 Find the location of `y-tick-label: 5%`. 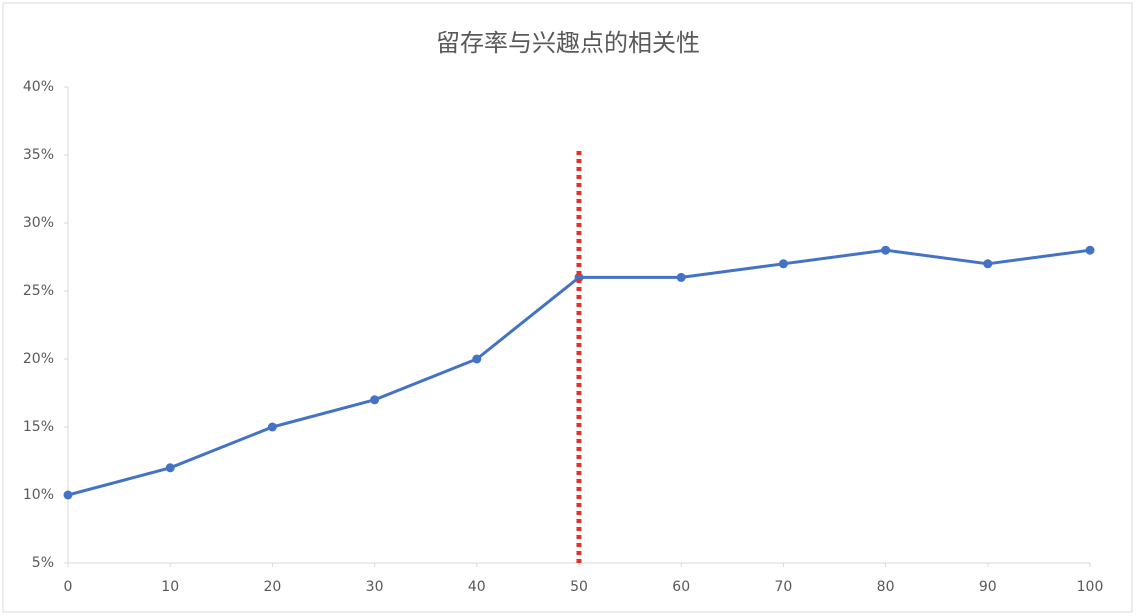

y-tick-label: 5% is located at coordinates (43, 563).